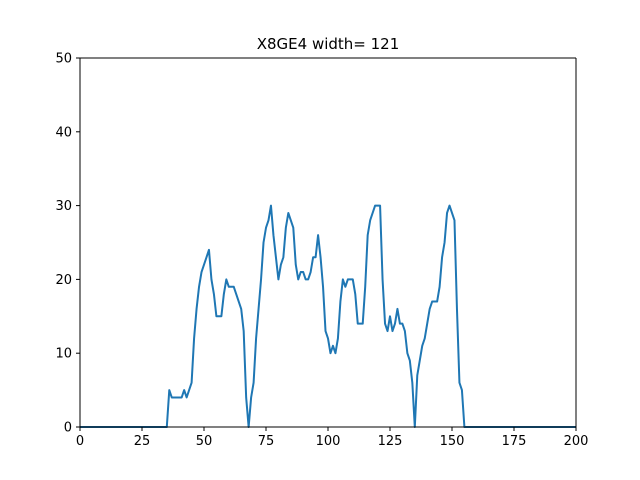 Image resolution: width=640 pixels, height=480 pixels. I want to click on y-tick-label: 20, so click(63, 280).